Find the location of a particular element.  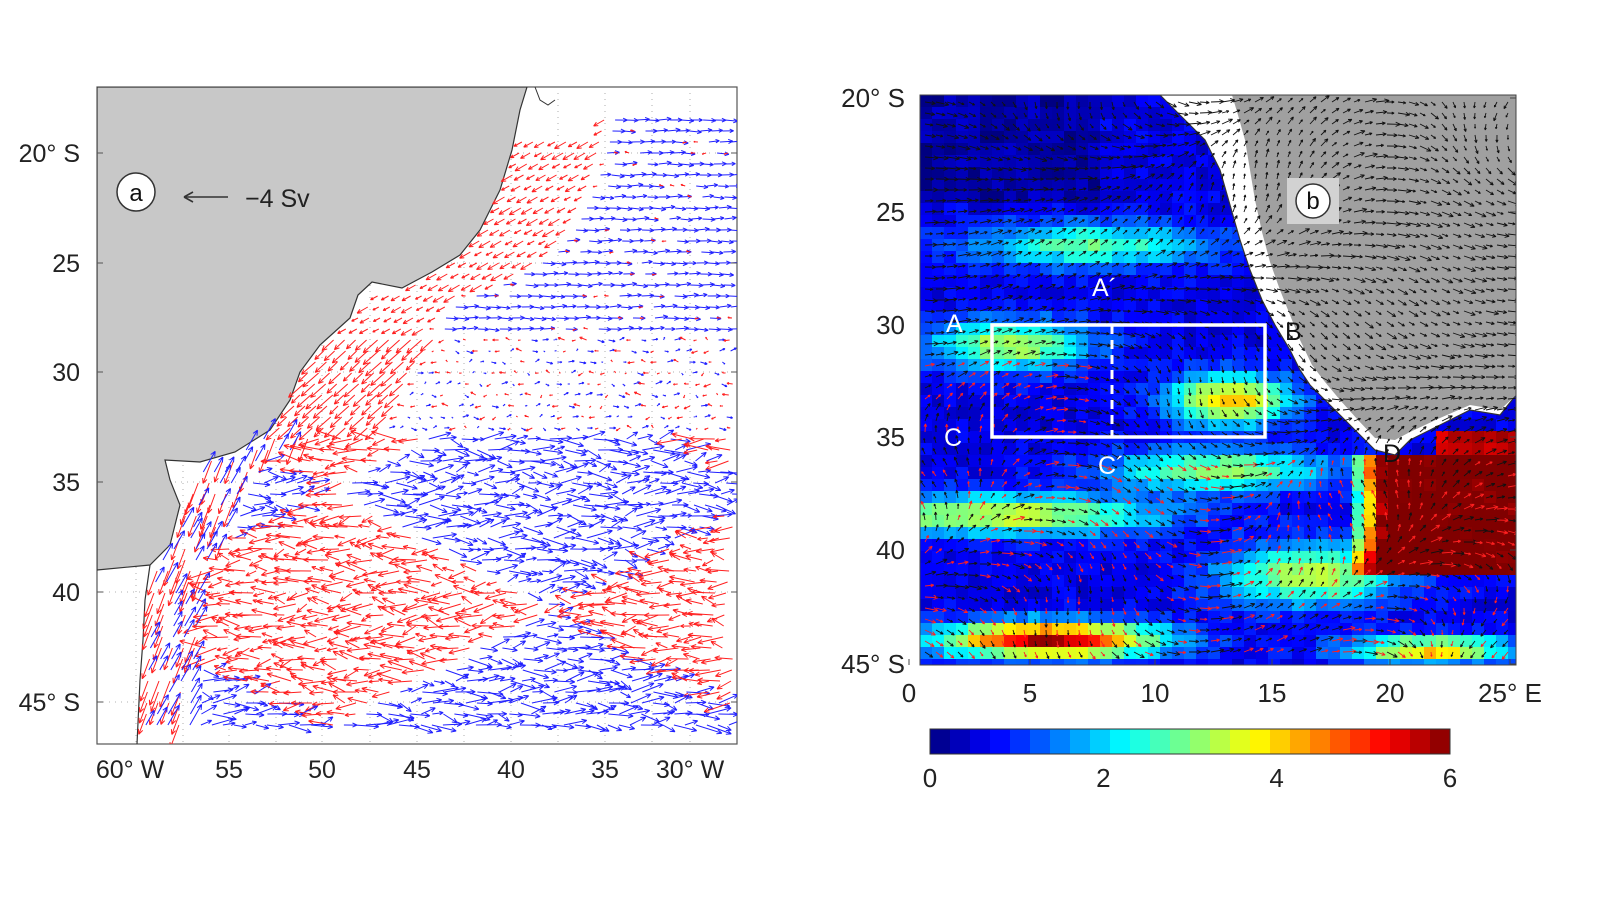

panel-b-lat-tick: 35 is located at coordinates (890, 437).